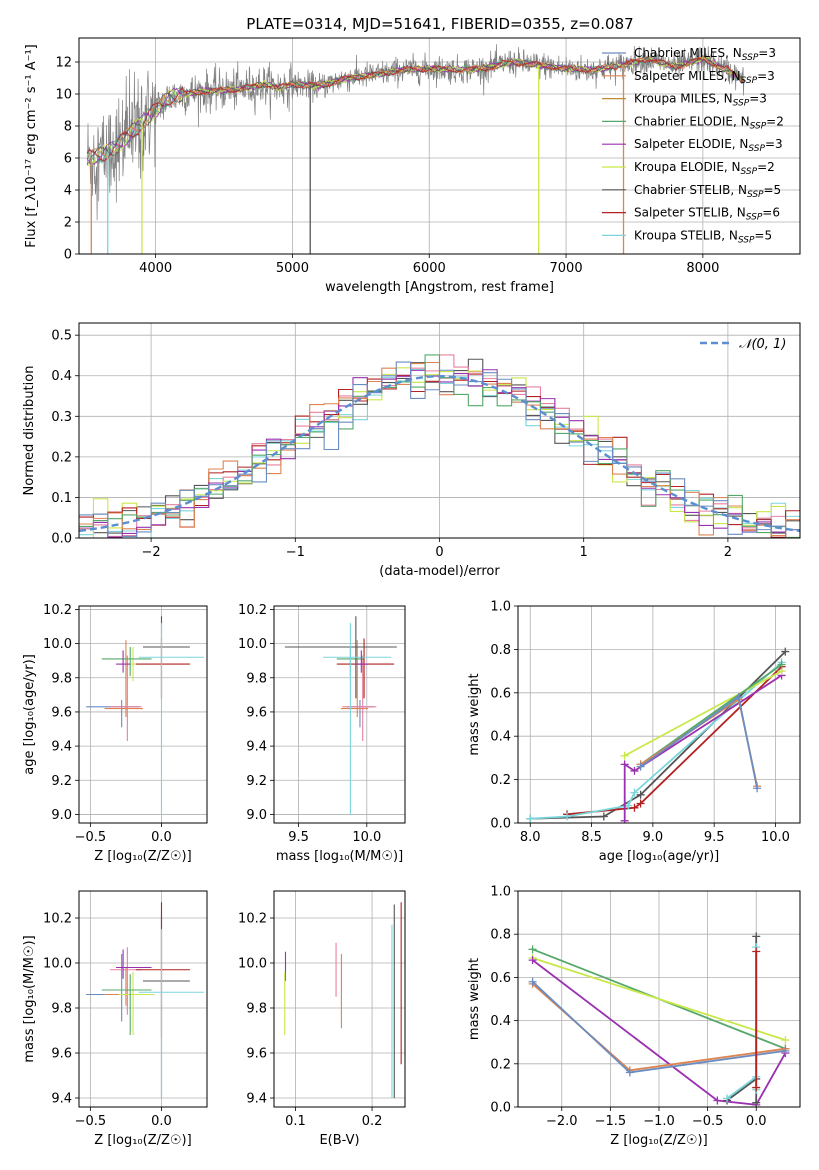 The height and width of the screenshot is (1170, 819). I want to click on legend-entry: Chabrier STELIB, NSSP=5, so click(707, 191).